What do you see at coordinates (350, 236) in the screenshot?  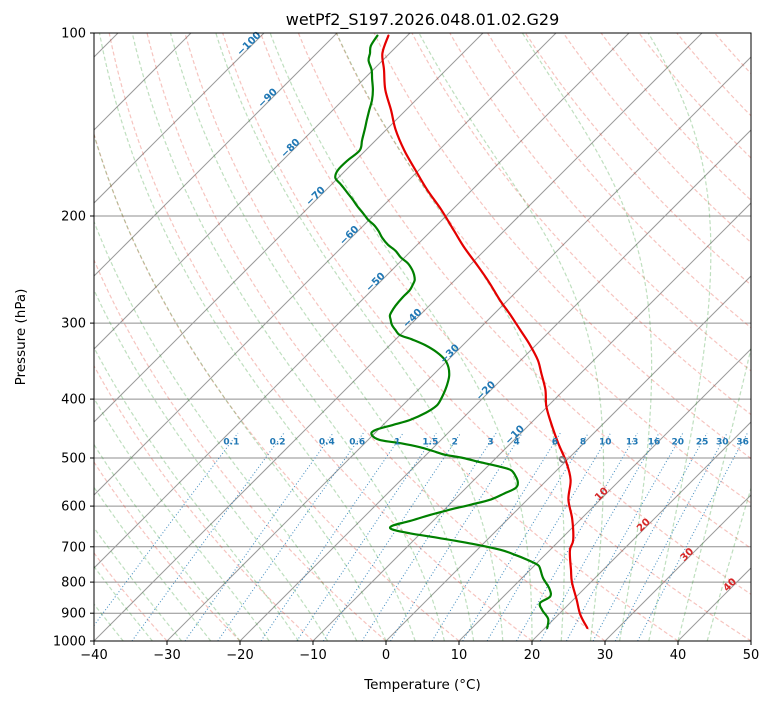 I see `isotherm-label: −60` at bounding box center [350, 236].